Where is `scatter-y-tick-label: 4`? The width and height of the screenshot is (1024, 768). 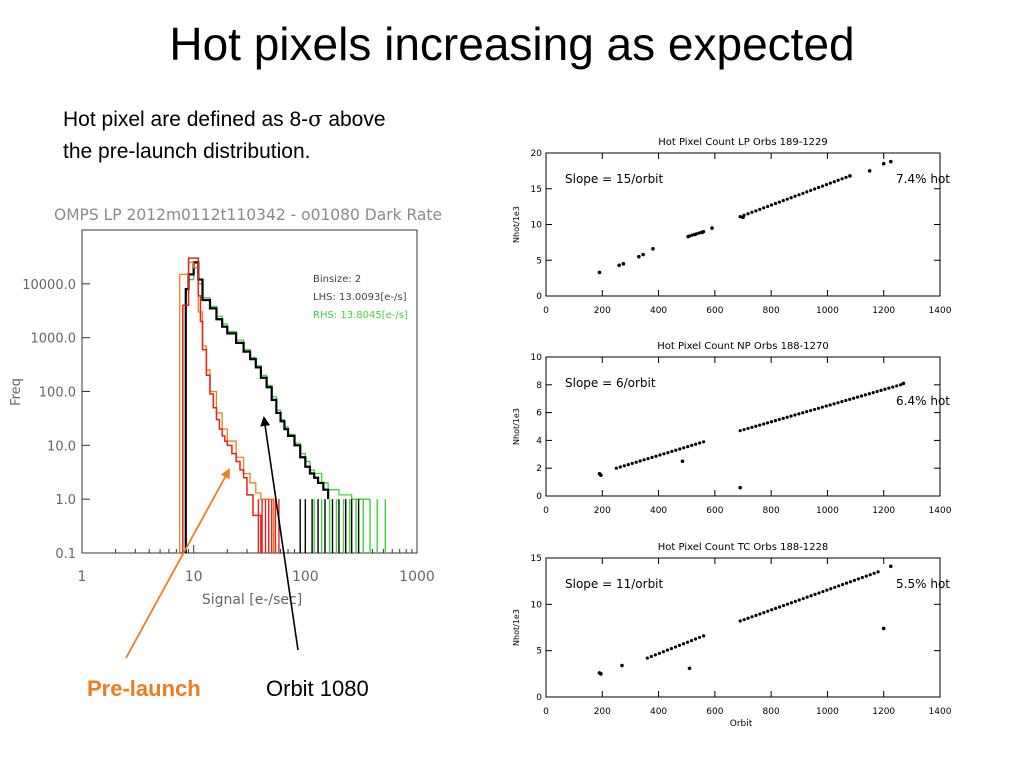
scatter-y-tick-label: 4 is located at coordinates (539, 441).